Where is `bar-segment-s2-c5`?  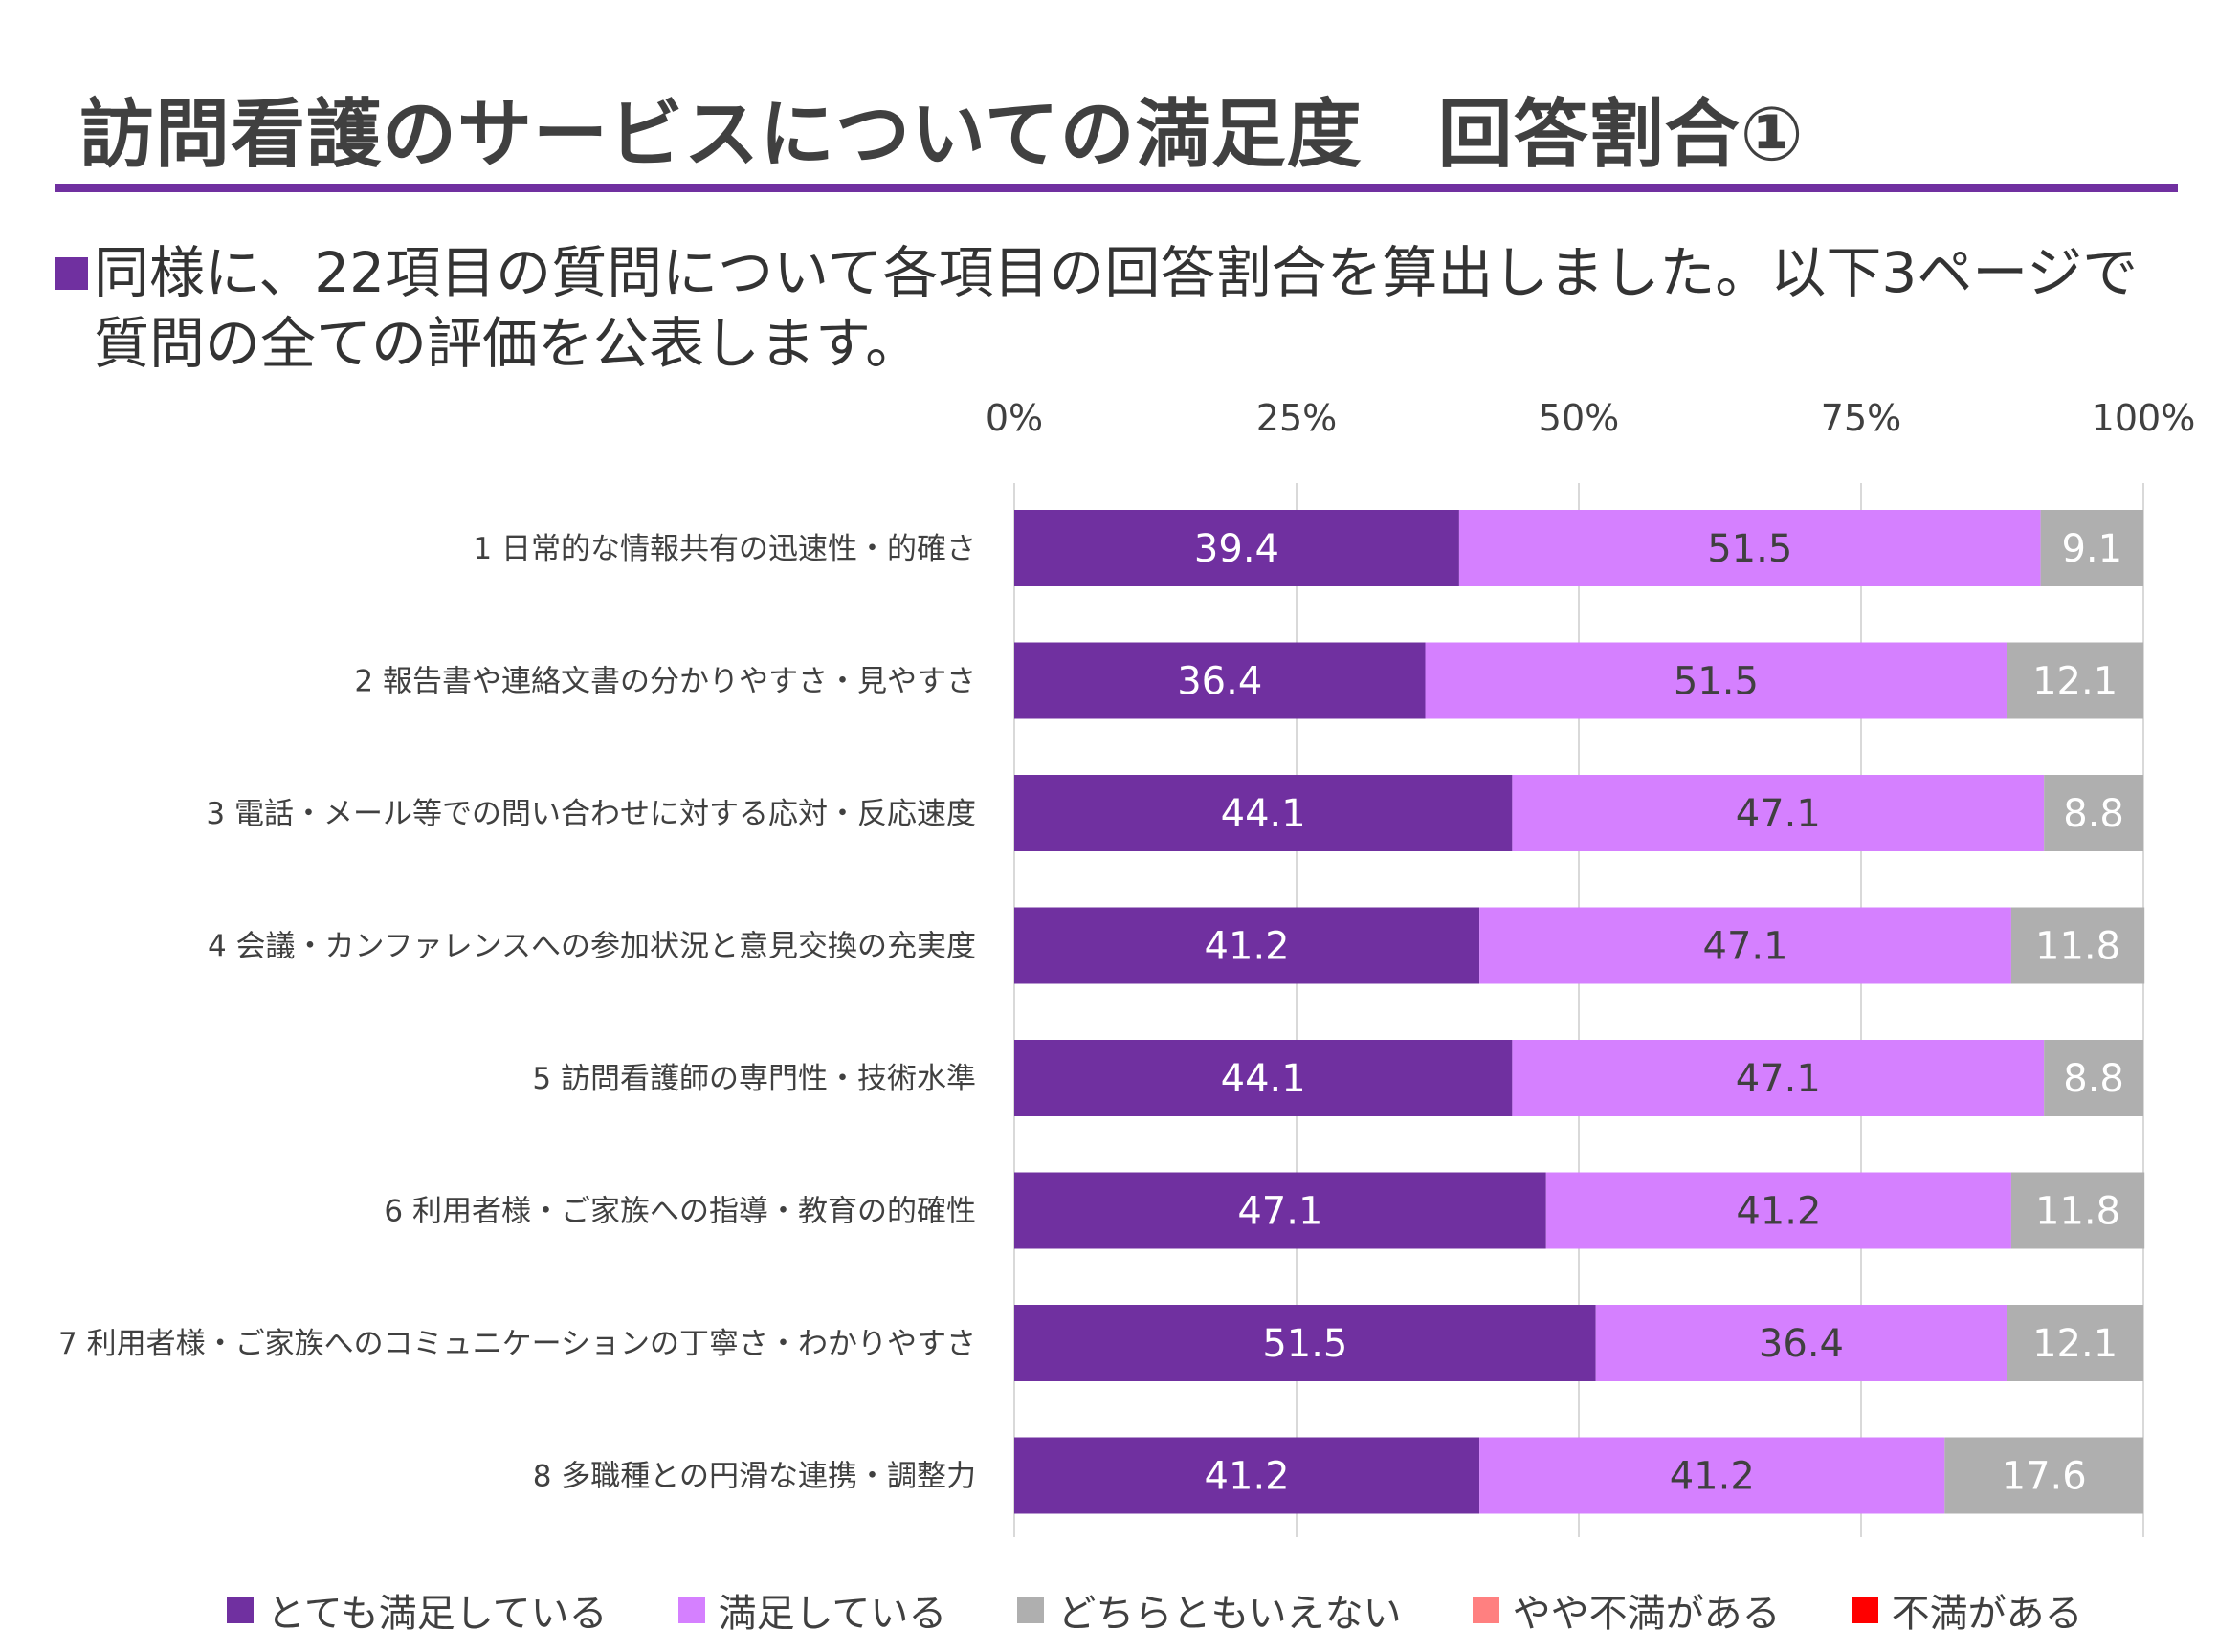 bar-segment-s2-c5 is located at coordinates (1778, 1078).